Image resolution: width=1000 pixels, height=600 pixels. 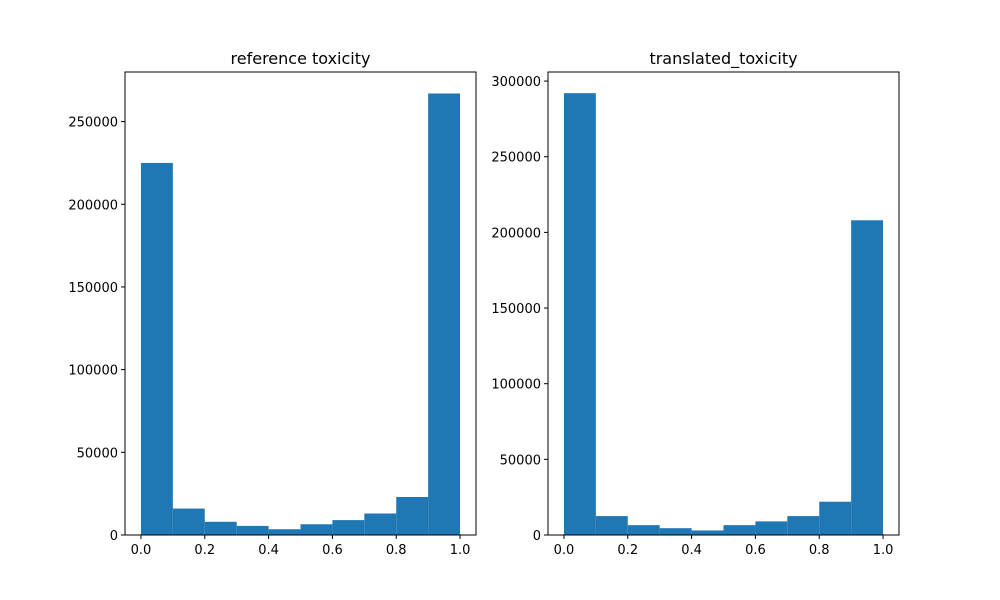 What do you see at coordinates (516, 82) in the screenshot?
I see `y-tick-label: 300000` at bounding box center [516, 82].